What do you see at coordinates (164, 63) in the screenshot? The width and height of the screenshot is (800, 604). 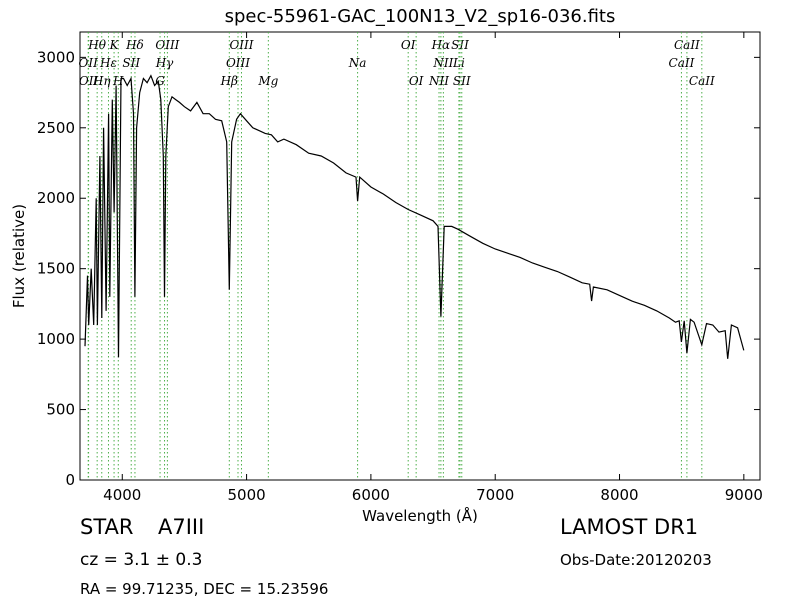 I see `spectral-line-label: Hγ` at bounding box center [164, 63].